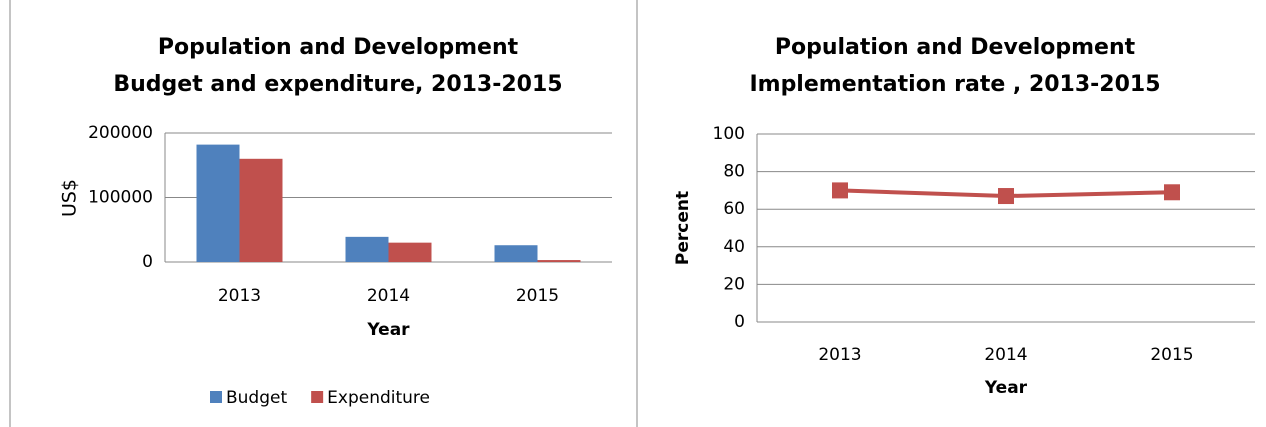 This screenshot has height=427, width=1266. Describe the element at coordinates (120, 133) in the screenshot. I see `y-tick-label: 200000` at that location.